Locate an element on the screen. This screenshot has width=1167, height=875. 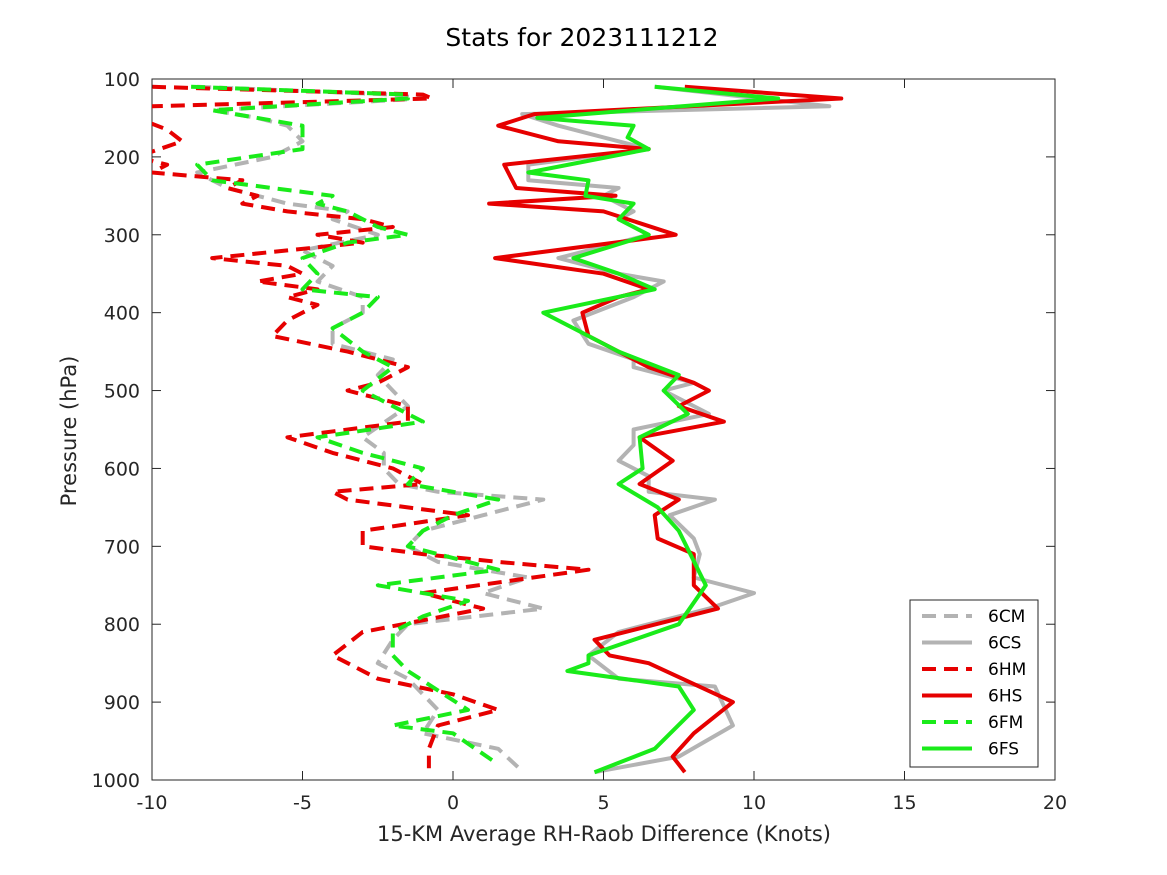
y-tick-label: 900 is located at coordinates (122, 703).